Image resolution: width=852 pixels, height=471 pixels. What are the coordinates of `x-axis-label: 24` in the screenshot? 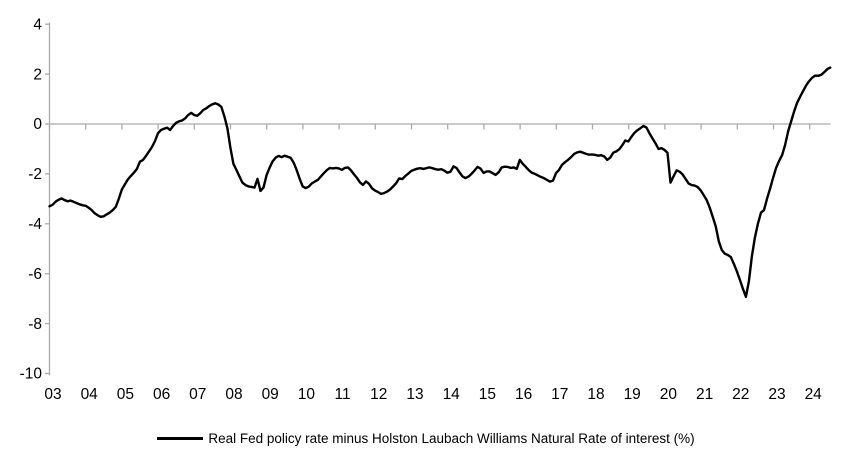 It's located at (814, 394).